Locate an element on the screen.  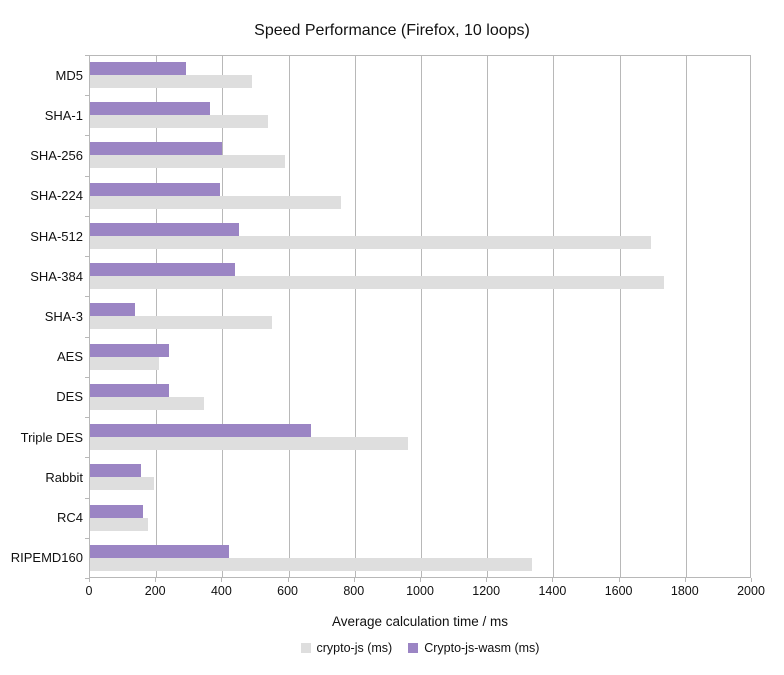
x-tick-label-400: 400 is located at coordinates (221, 591).